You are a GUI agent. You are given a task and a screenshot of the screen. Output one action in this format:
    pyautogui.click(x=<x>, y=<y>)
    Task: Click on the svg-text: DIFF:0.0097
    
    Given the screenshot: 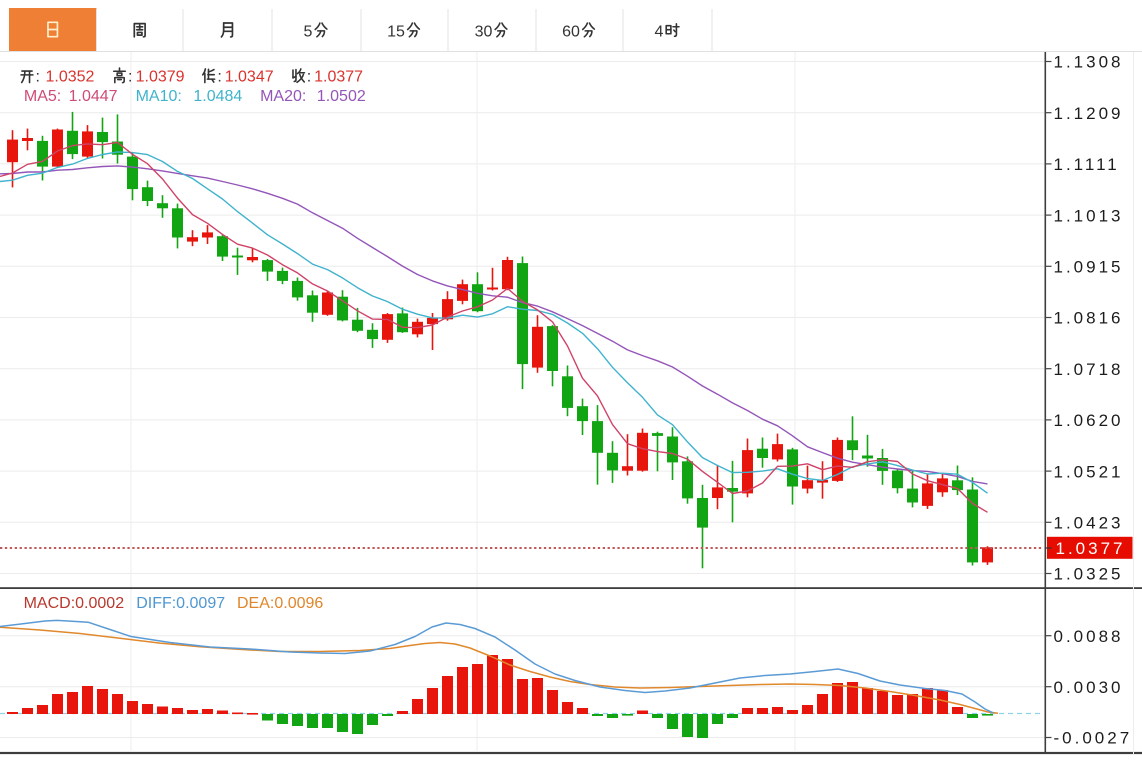 What is the action you would take?
    pyautogui.click(x=180, y=603)
    